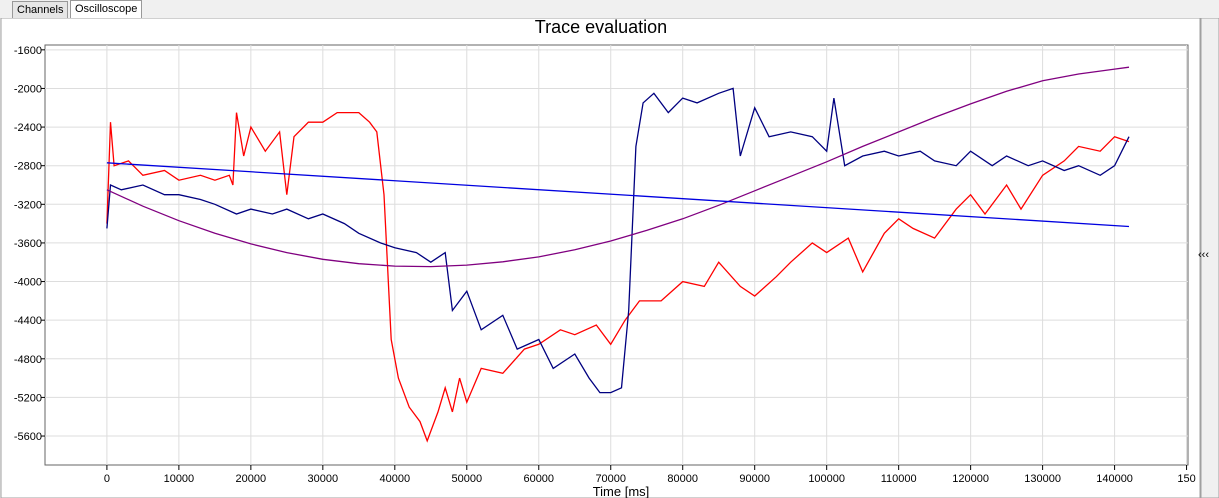 Image resolution: width=1219 pixels, height=498 pixels. I want to click on x-tick-label: 50000, so click(466, 479).